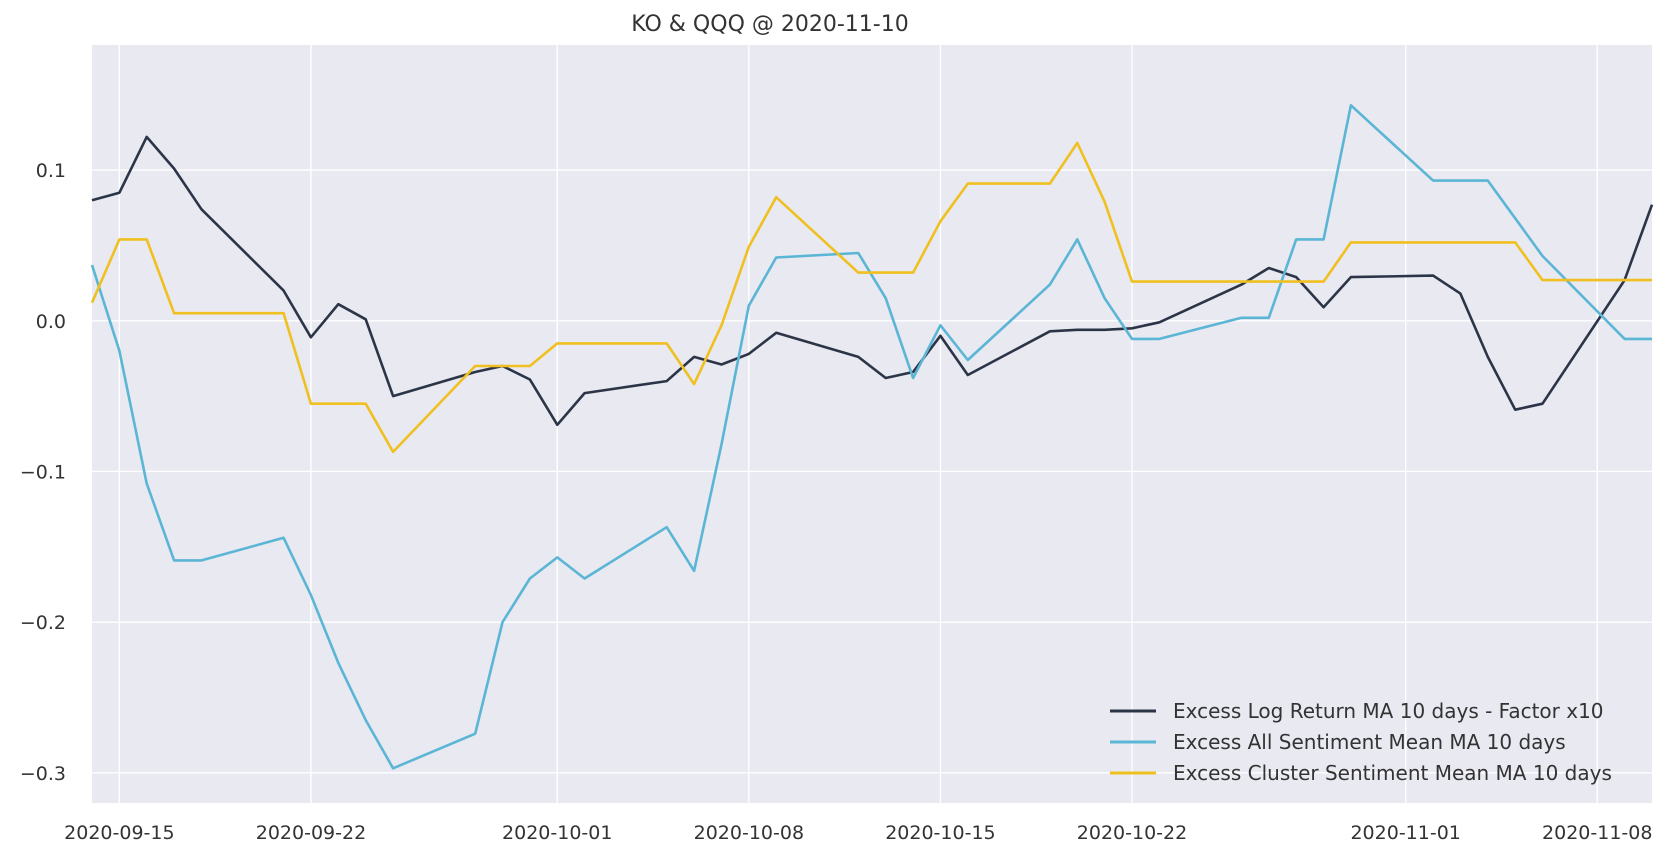  I want to click on x-tick-label: 2020-11-01, so click(1405, 833).